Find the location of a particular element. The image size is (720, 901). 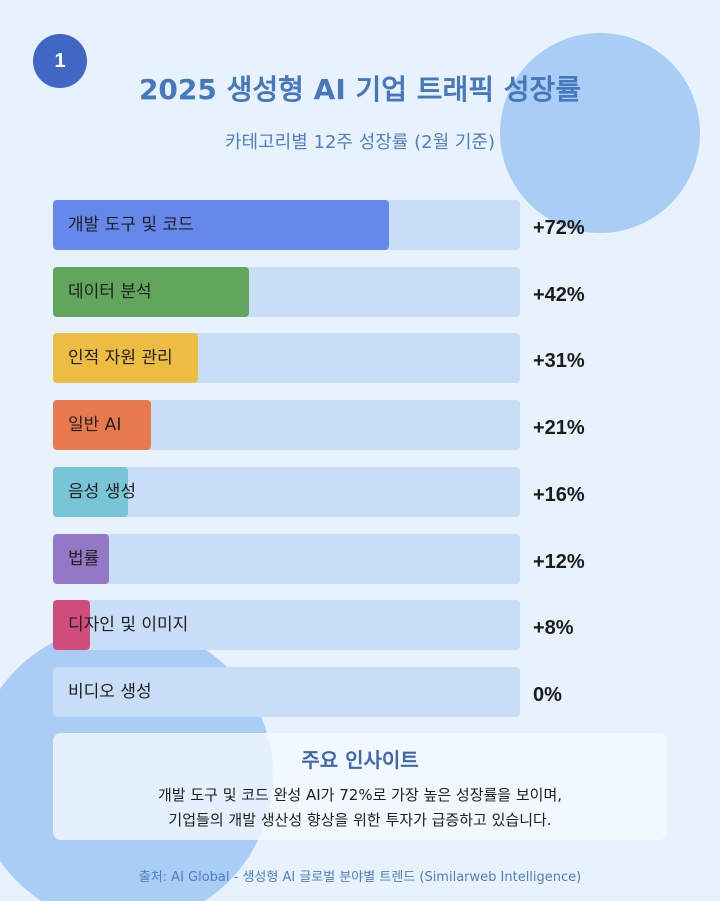

bar-value-label: +72% is located at coordinates (559, 228).